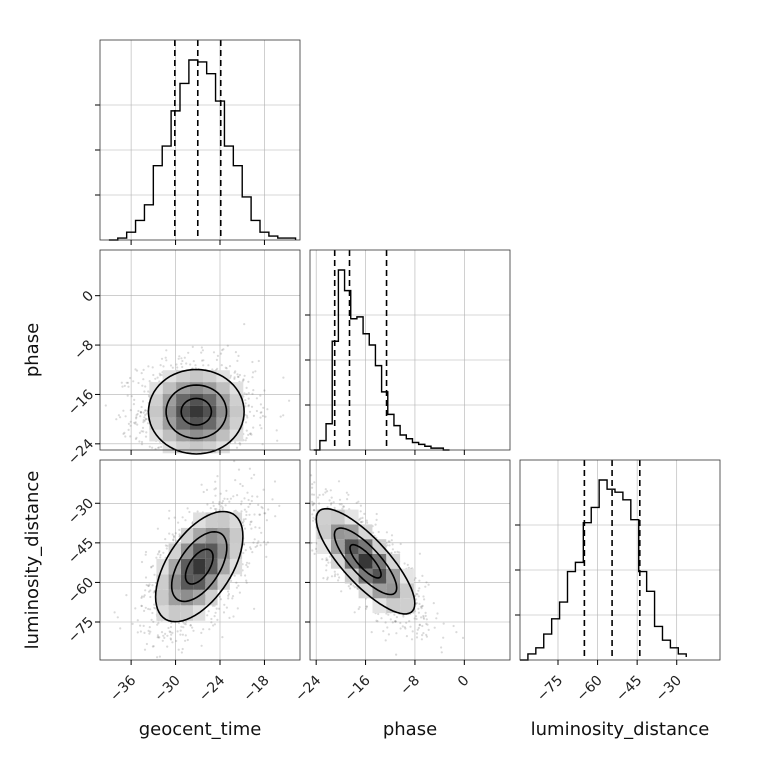 The width and height of the screenshot is (760, 760). What do you see at coordinates (81, 551) in the screenshot?
I see `y-tick-label: −45` at bounding box center [81, 551].